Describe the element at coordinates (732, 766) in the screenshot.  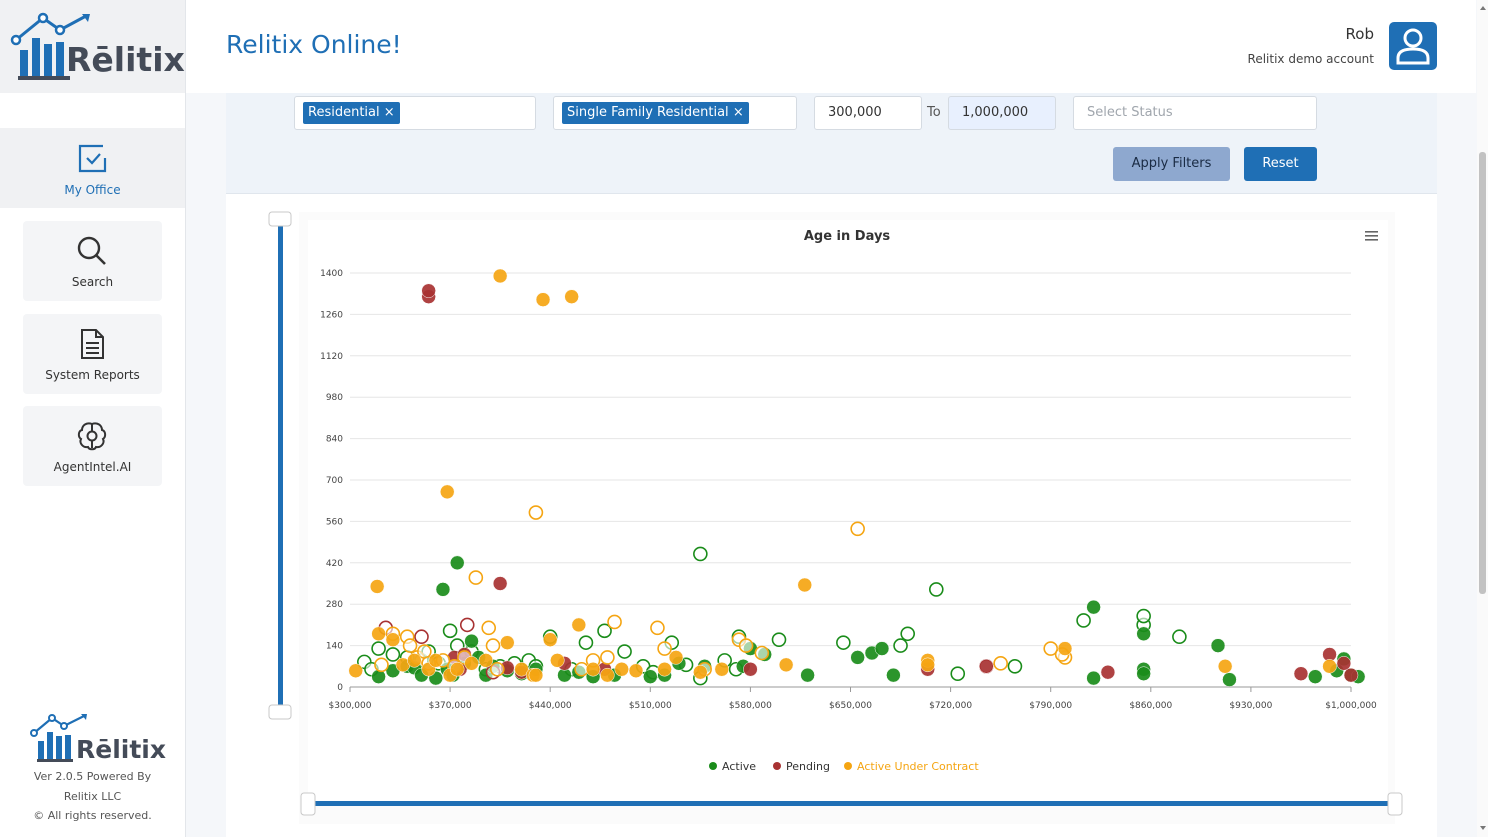
I see `legend-item: Active` at that location.